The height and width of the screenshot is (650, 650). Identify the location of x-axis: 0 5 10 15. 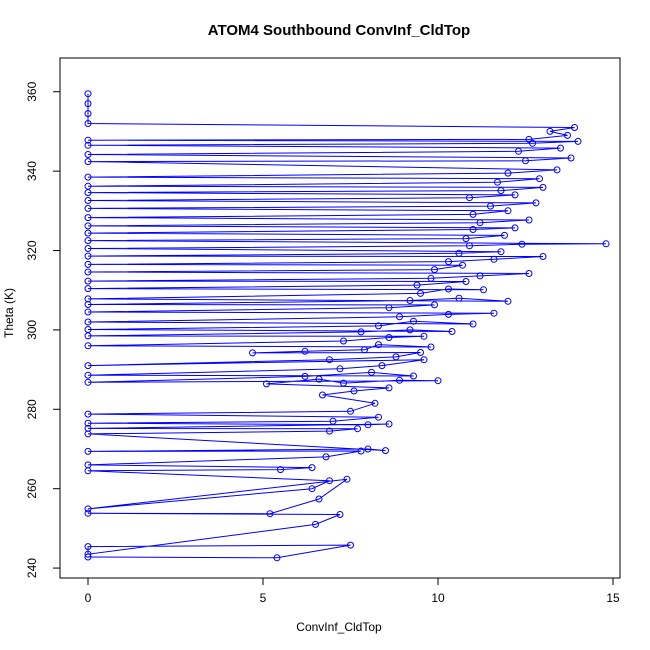
(352, 591).